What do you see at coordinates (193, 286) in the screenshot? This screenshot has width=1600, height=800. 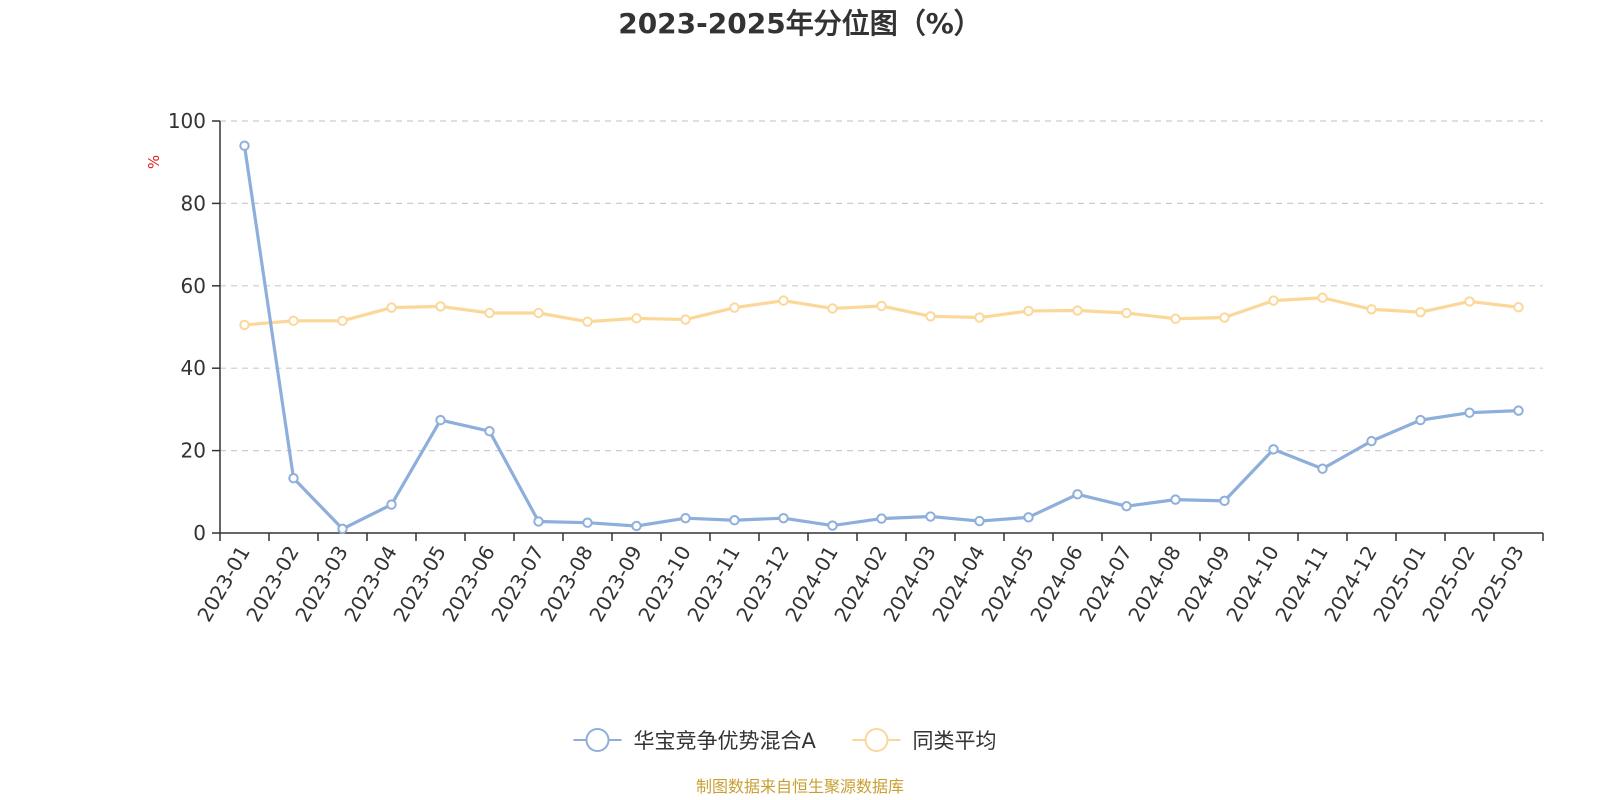 I see `y-tick-label: 60` at bounding box center [193, 286].